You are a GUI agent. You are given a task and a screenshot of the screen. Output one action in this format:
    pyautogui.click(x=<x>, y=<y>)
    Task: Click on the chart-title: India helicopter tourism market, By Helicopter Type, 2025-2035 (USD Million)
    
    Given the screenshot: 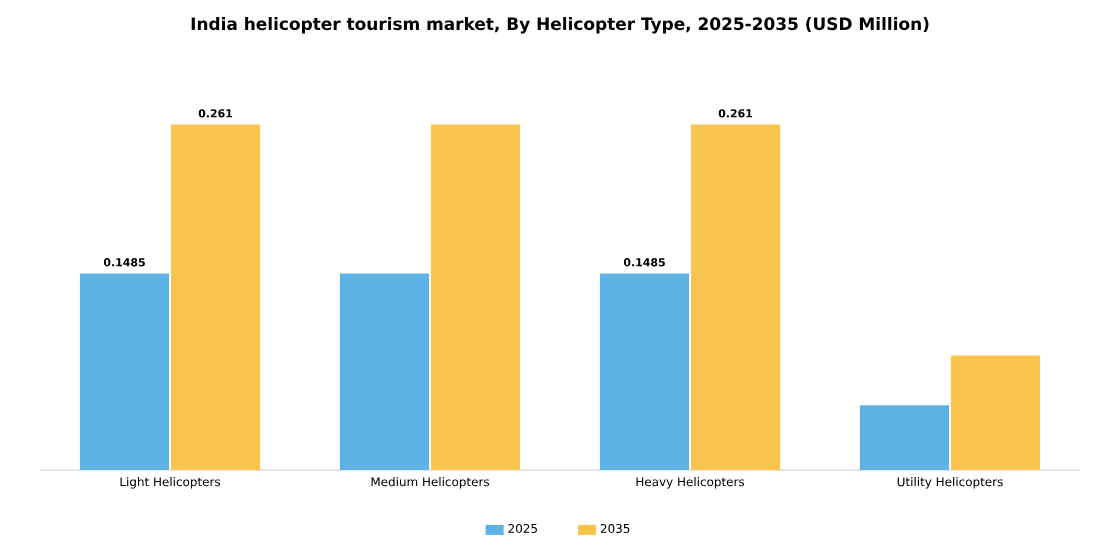 What is the action you would take?
    pyautogui.click(x=560, y=25)
    